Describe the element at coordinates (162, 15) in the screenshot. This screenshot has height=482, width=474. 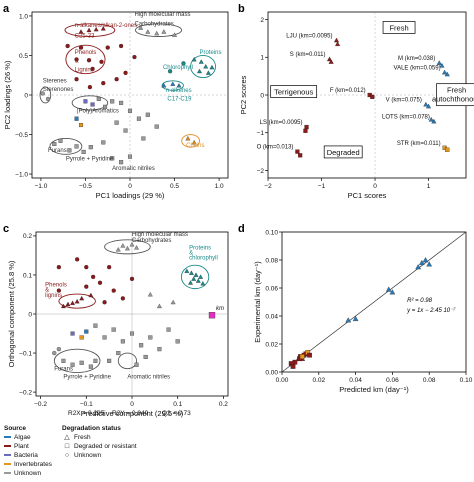
I see `annotation-label: High molecular mass` at that location.